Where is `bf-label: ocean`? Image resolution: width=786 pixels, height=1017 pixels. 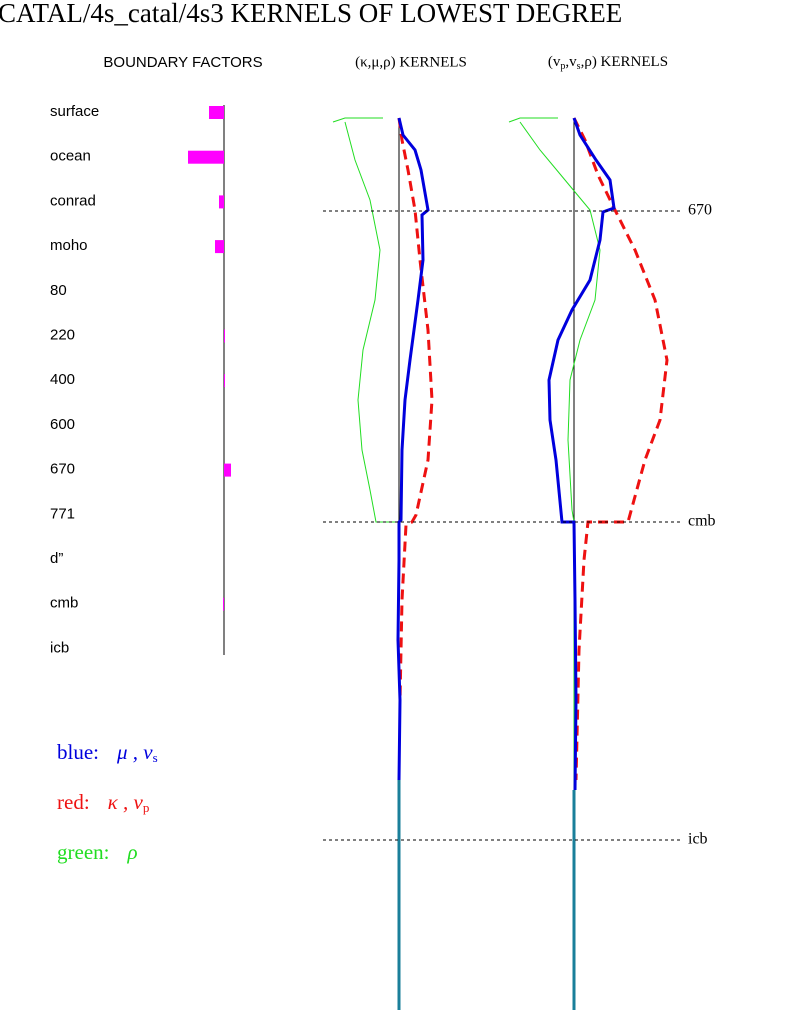 bf-label: ocean is located at coordinates (70, 156).